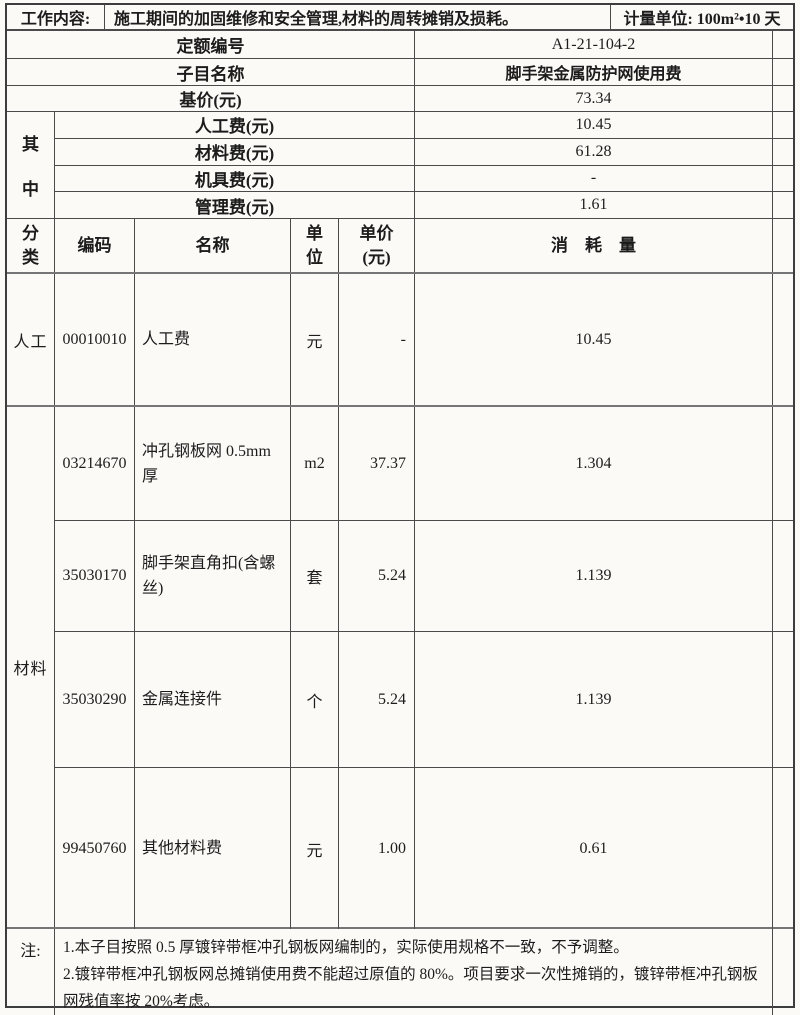 Image resolution: width=800 pixels, height=1015 pixels. I want to click on subitem-name-label: 子目名称, so click(211, 72).